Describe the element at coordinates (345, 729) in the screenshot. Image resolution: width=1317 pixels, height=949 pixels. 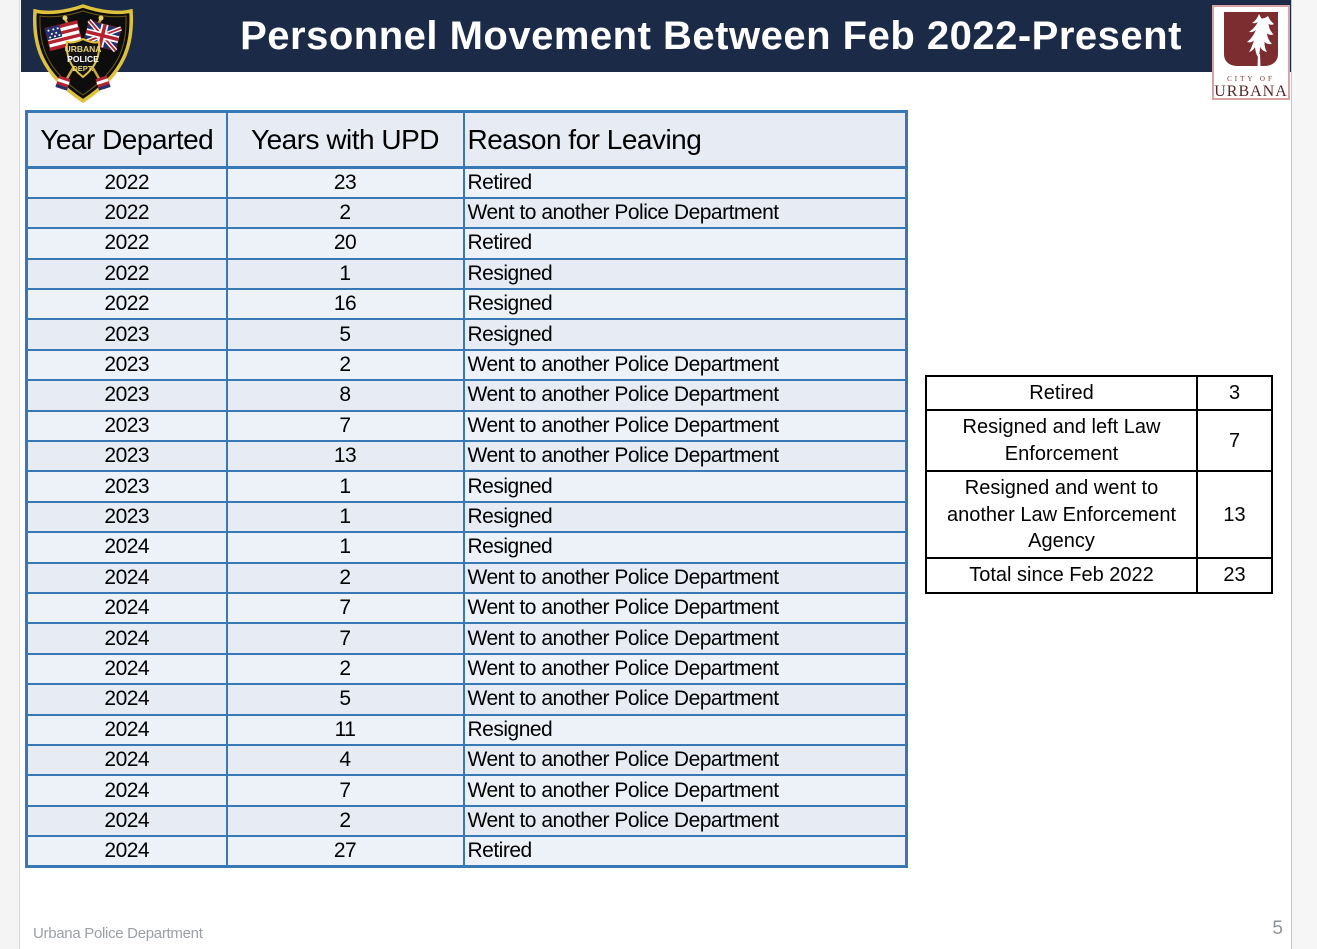
I see `cell-years-with-upd: 11` at that location.